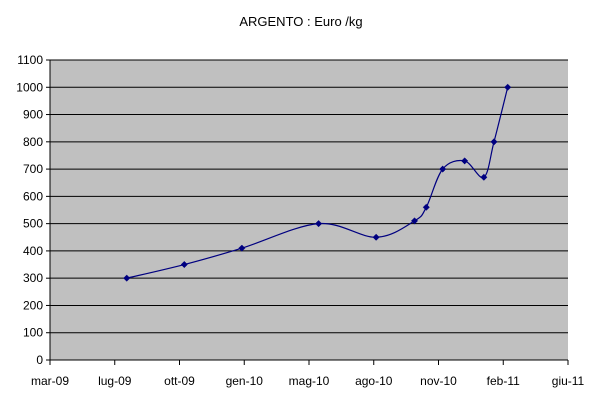 The height and width of the screenshot is (409, 600). I want to click on y-tick-label: 800, so click(33, 142).